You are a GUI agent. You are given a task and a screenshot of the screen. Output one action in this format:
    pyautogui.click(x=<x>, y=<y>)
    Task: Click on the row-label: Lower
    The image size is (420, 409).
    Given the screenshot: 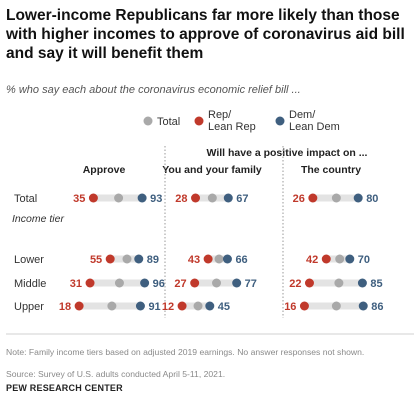 What is the action you would take?
    pyautogui.click(x=29, y=260)
    